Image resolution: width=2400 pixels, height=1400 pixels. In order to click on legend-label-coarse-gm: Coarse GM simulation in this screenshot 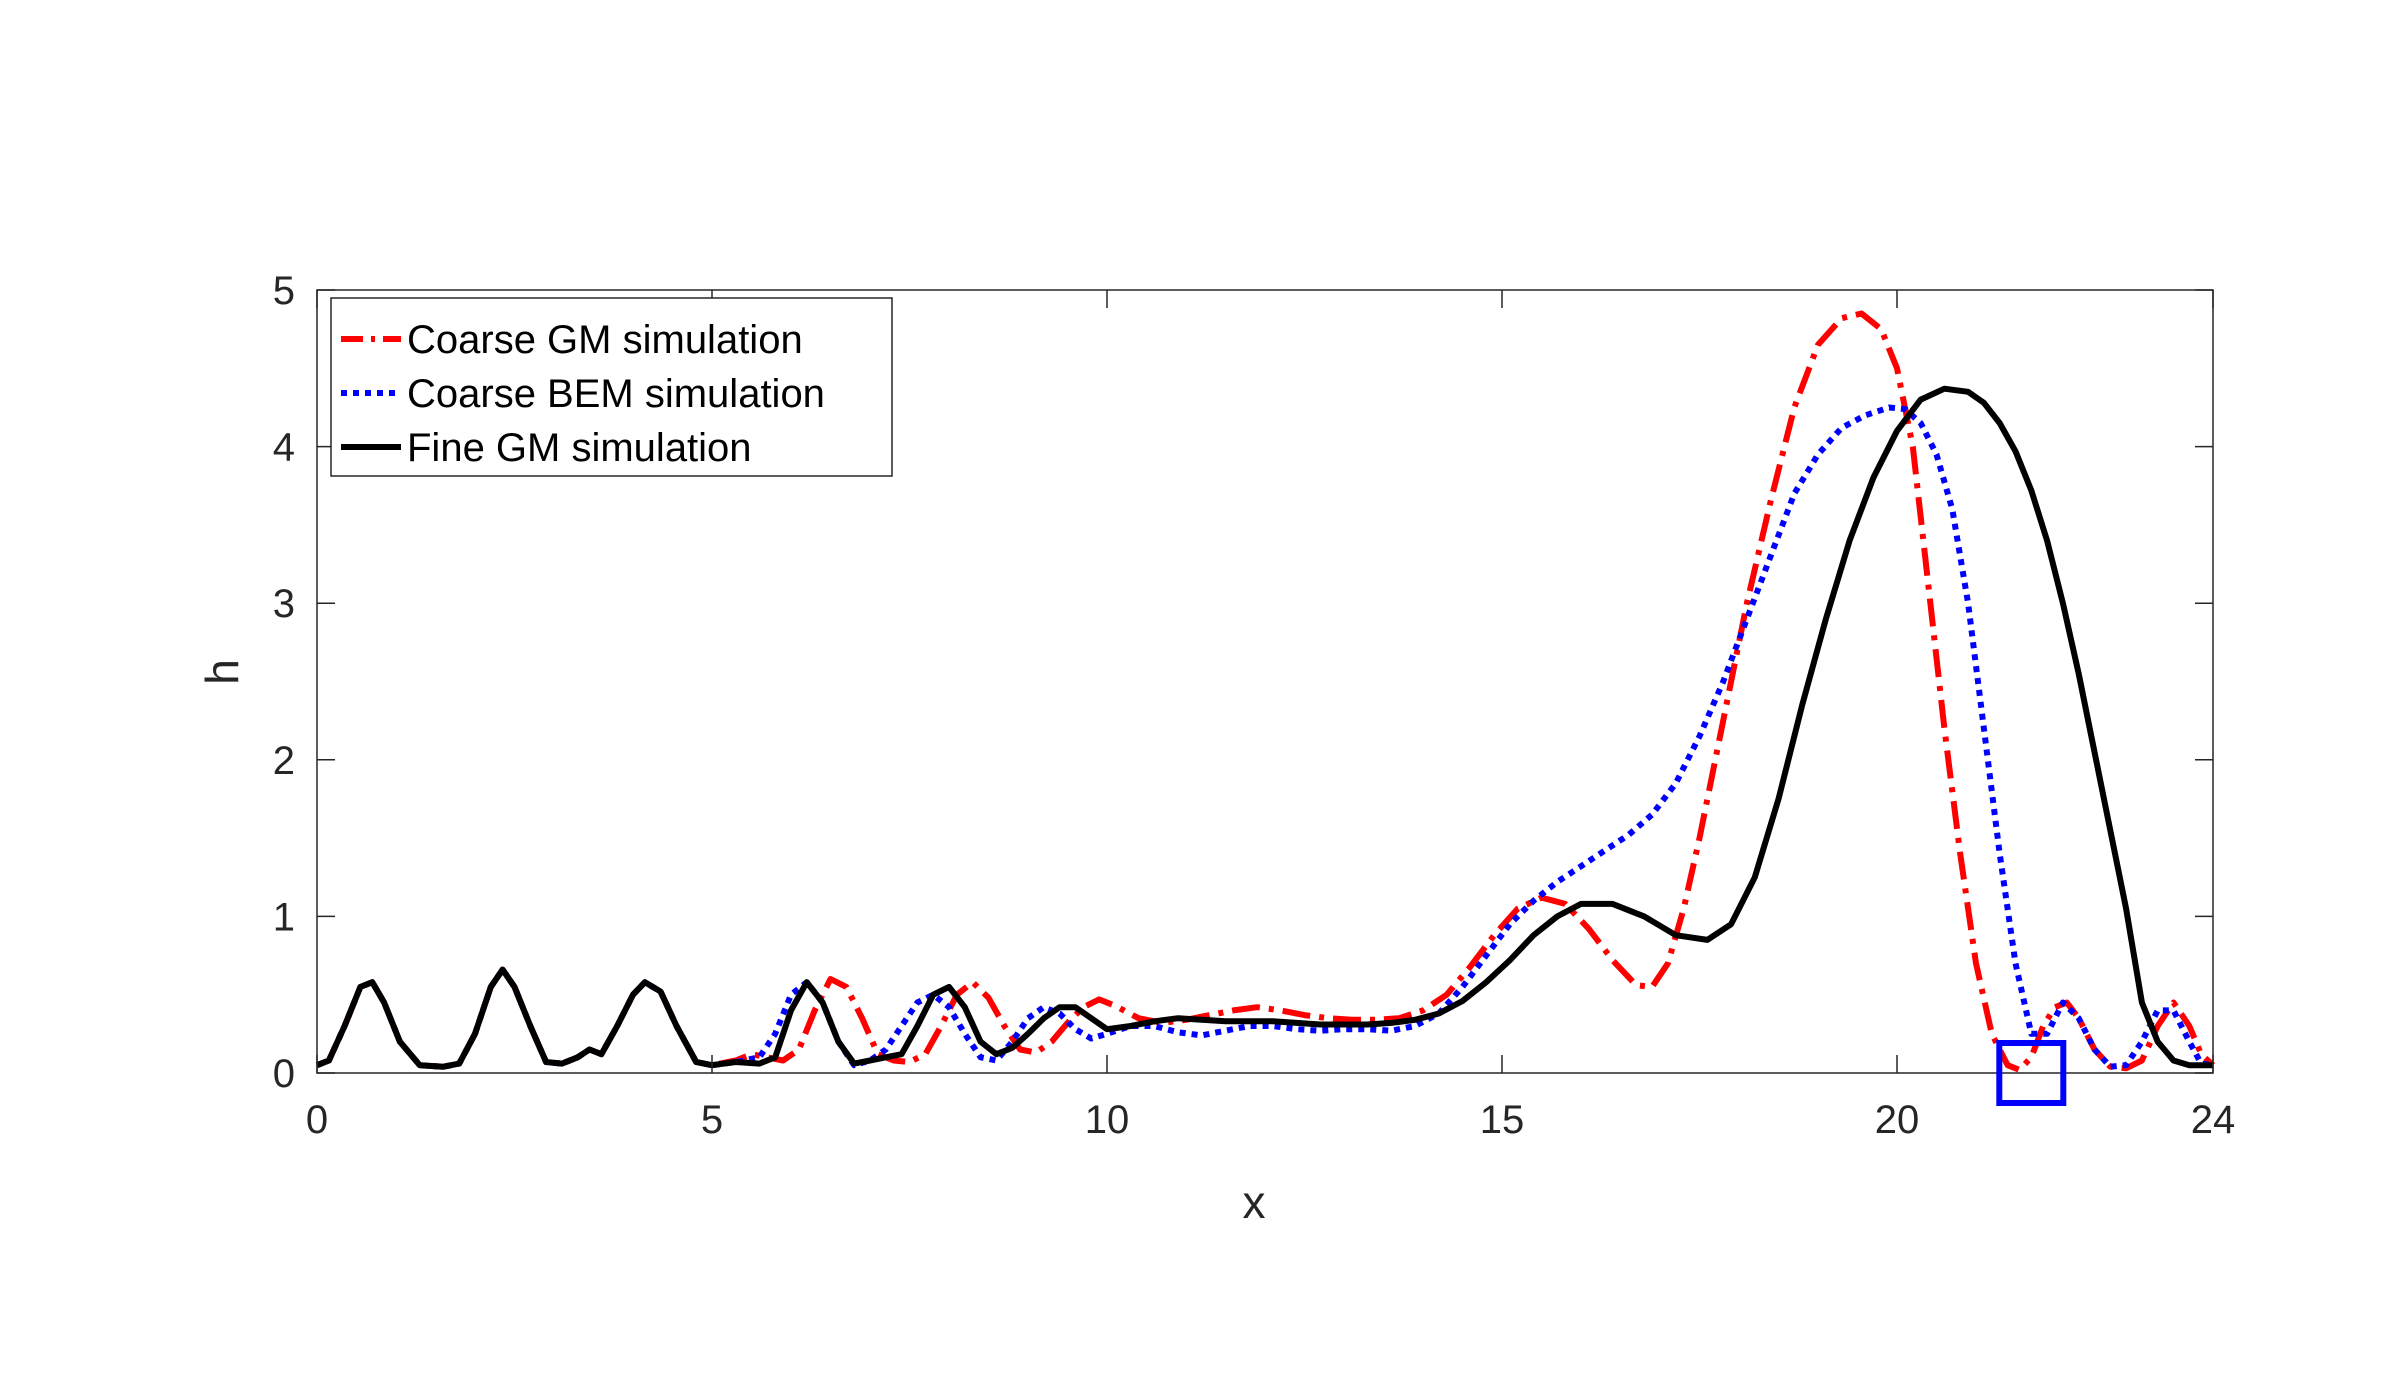, I will do `click(605, 340)`.